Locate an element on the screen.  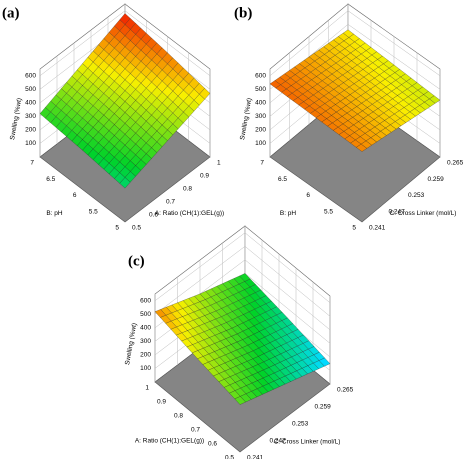
y-tick-label: 0.6 is located at coordinates (212, 444).